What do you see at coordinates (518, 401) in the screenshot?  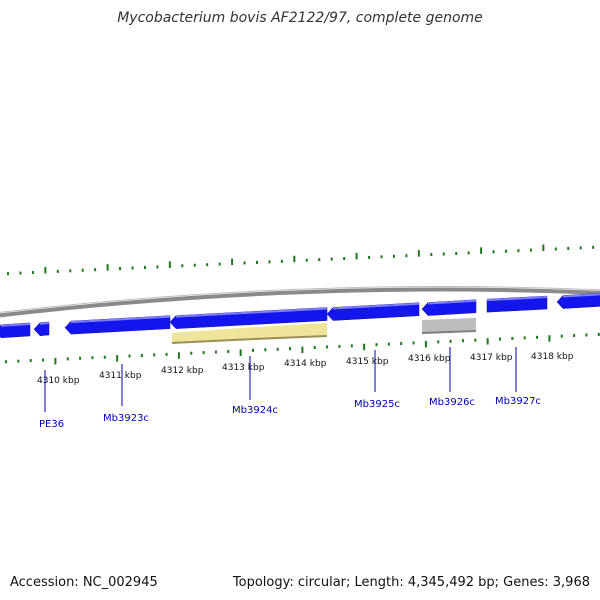 I see `gene-label: Mb3927c` at bounding box center [518, 401].